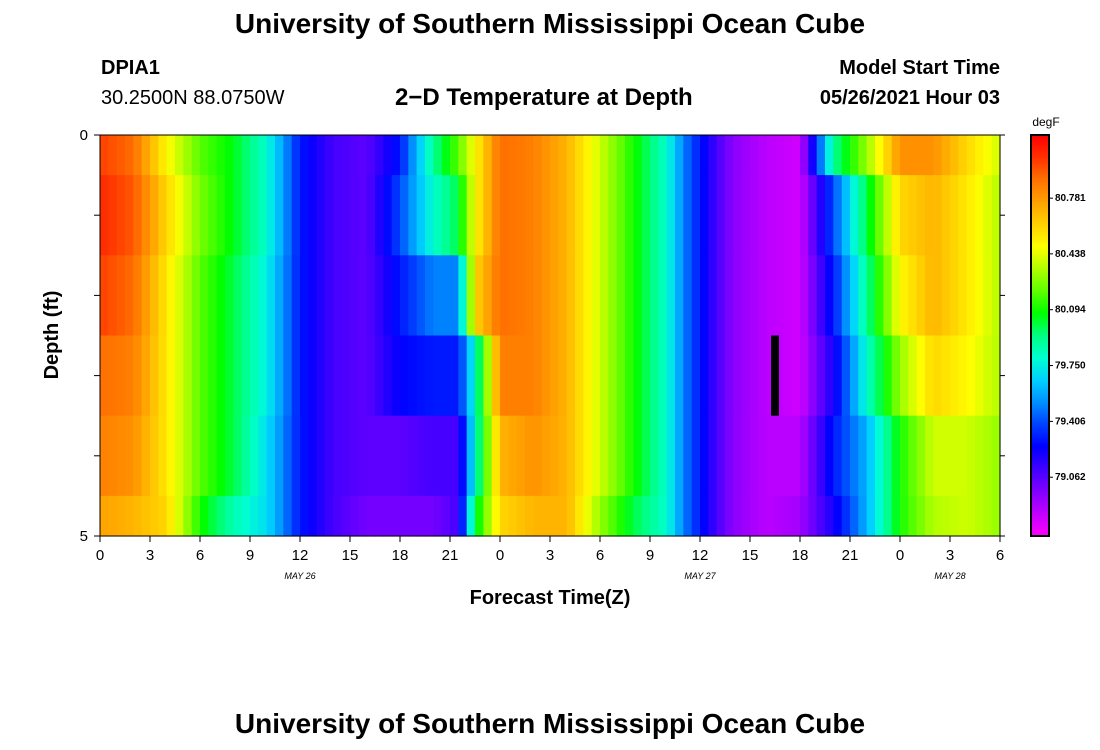 The height and width of the screenshot is (750, 1100). What do you see at coordinates (350, 555) in the screenshot?
I see `x-tick-label: 15` at bounding box center [350, 555].